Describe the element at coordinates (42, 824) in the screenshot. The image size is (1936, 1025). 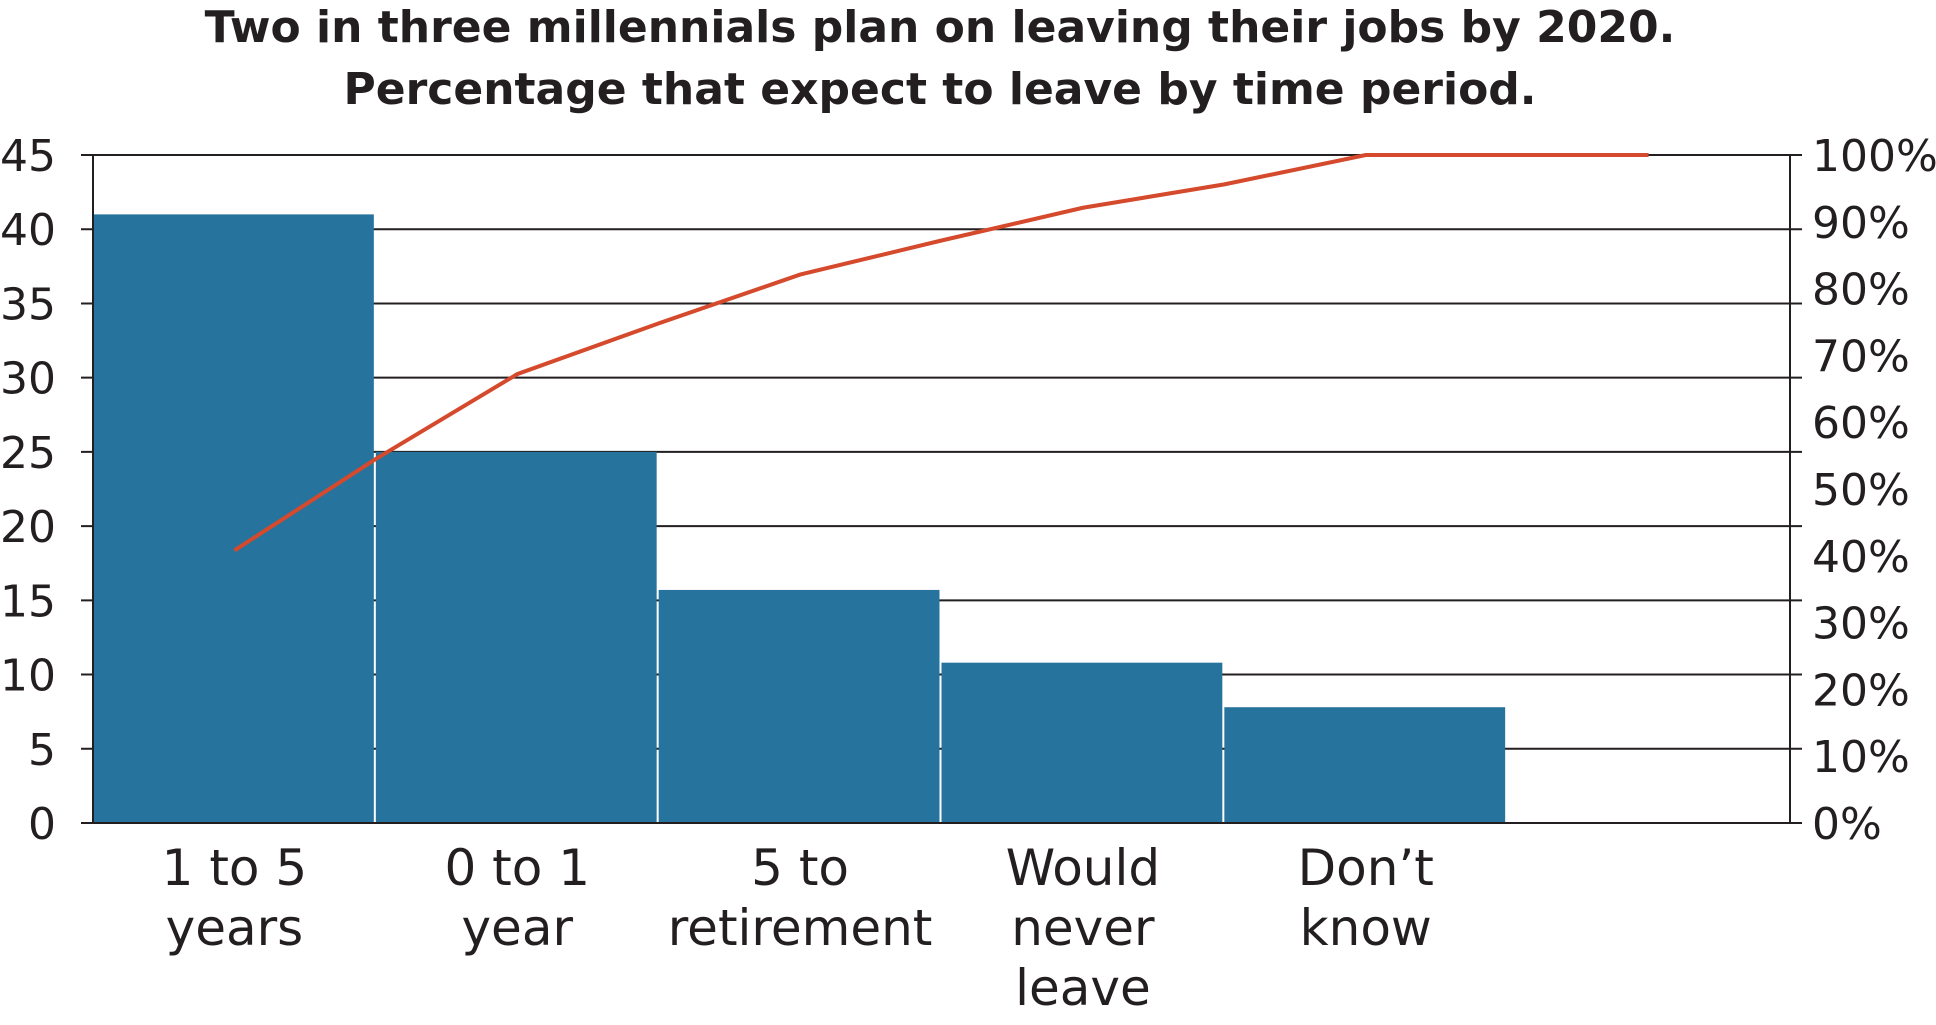
I see `left-tick-label: 0` at that location.